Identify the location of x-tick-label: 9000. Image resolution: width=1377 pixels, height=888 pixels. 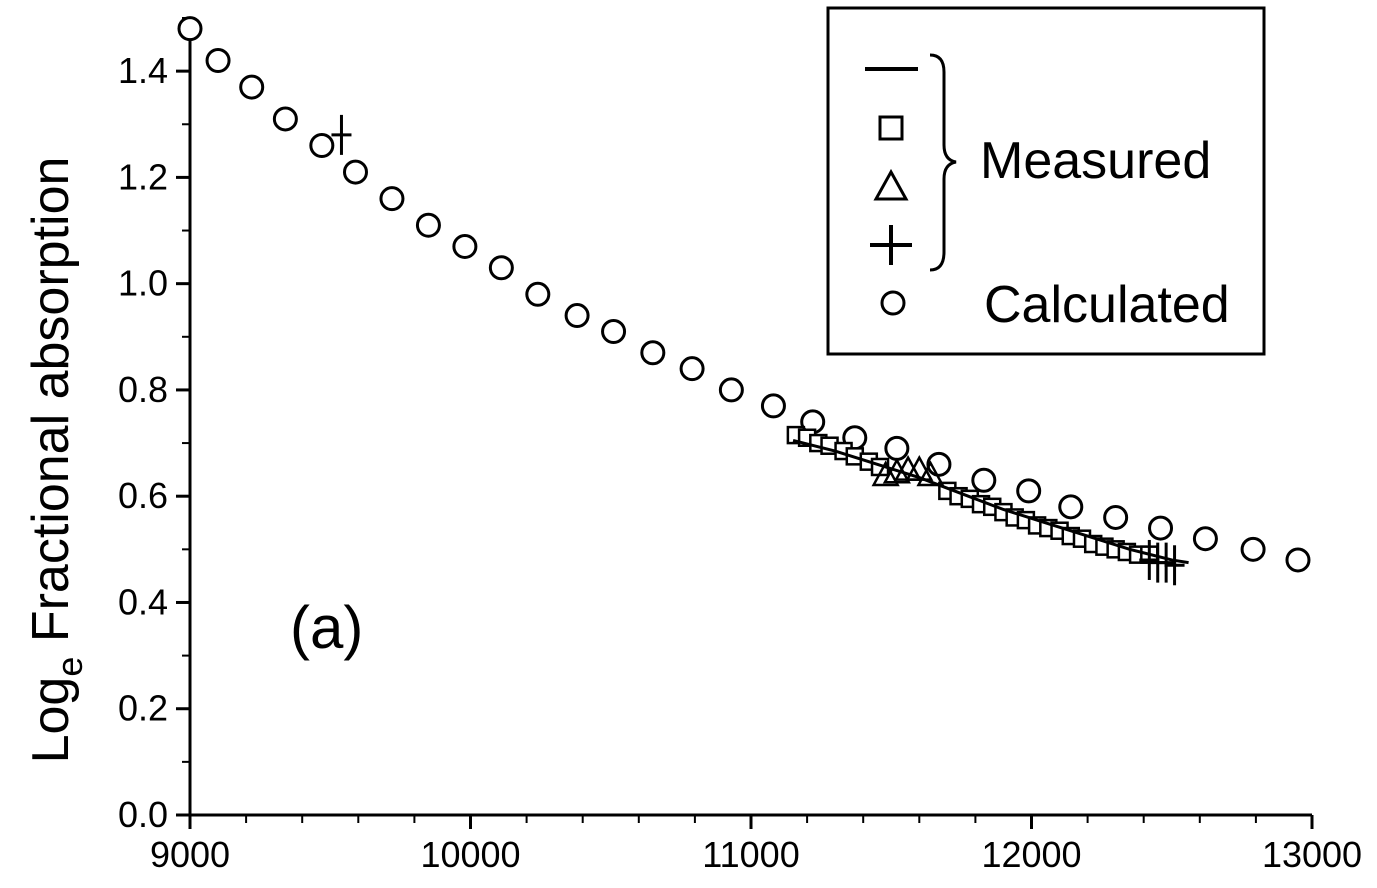
(190, 854).